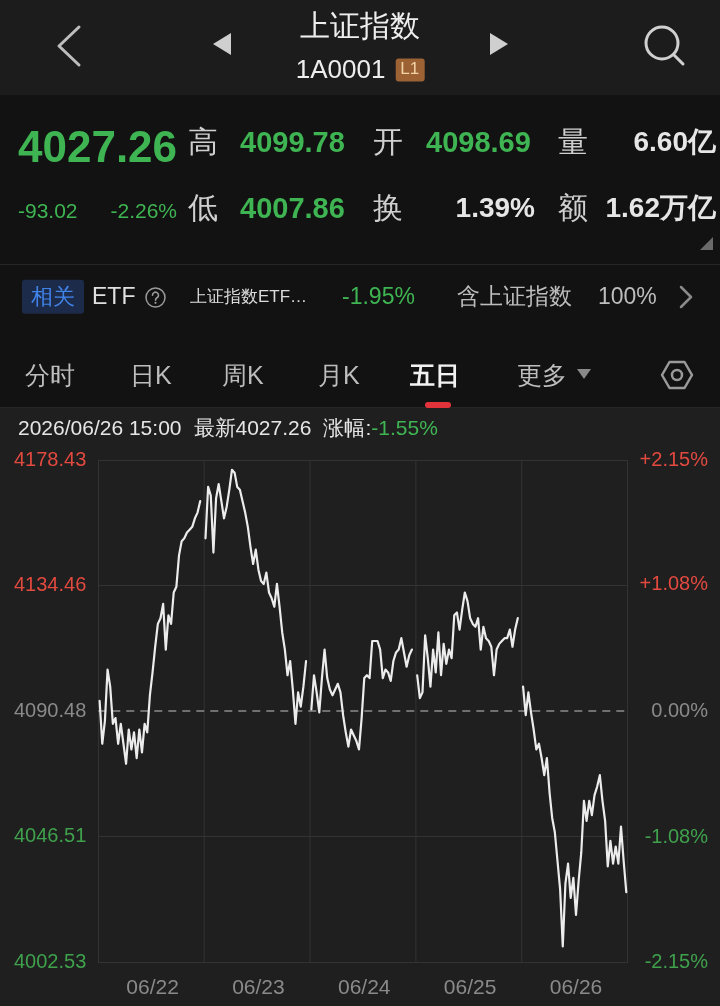  I want to click on text: 4098.69, so click(478, 142).